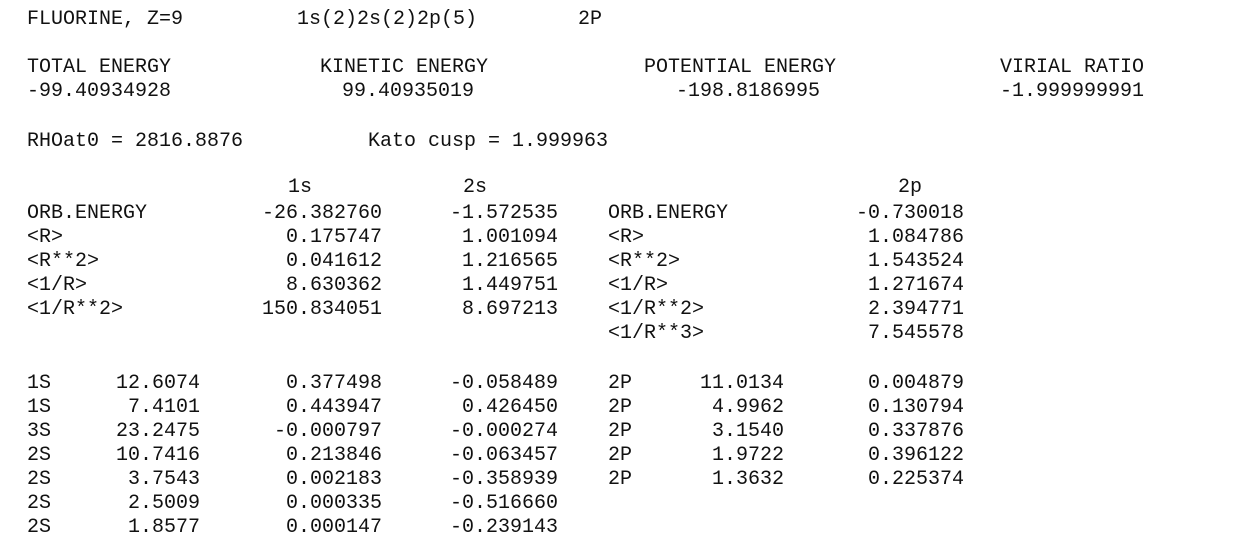 Image resolution: width=1250 pixels, height=552 pixels. Describe the element at coordinates (638, 285) in the screenshot. I see `prop-label-p: <1/R>` at that location.